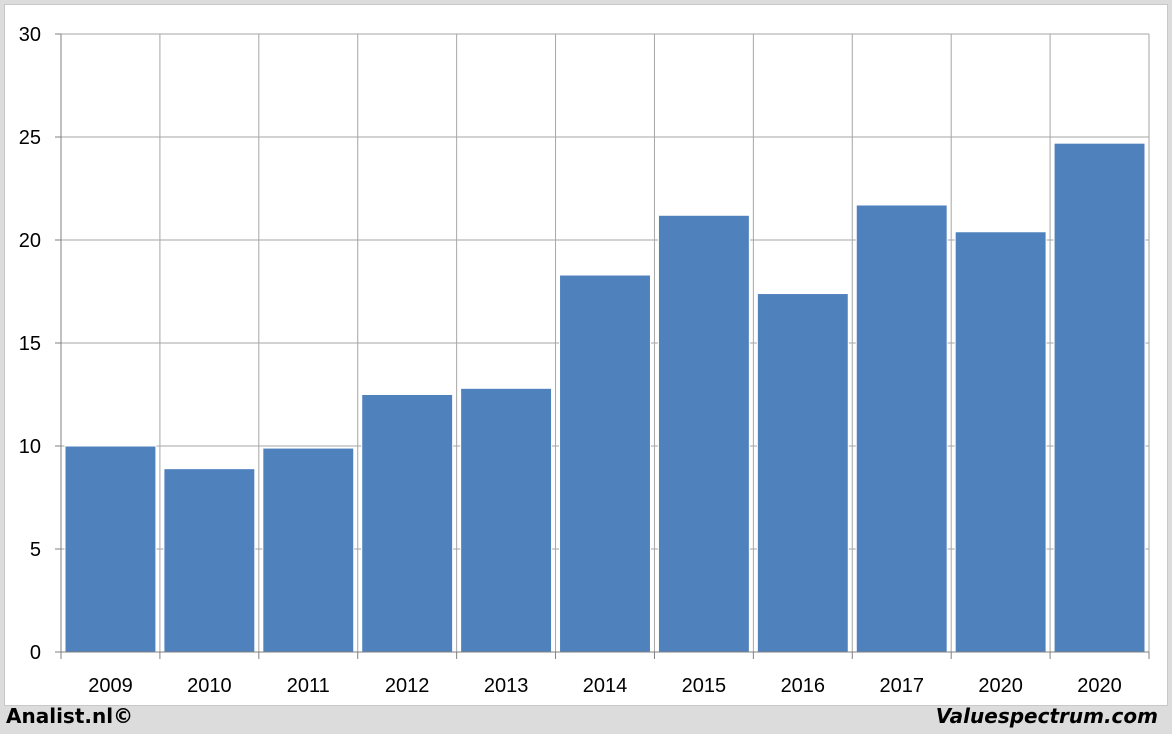 Image resolution: width=1172 pixels, height=734 pixels. What do you see at coordinates (30, 241) in the screenshot?
I see `y-tick-label: 20` at bounding box center [30, 241].